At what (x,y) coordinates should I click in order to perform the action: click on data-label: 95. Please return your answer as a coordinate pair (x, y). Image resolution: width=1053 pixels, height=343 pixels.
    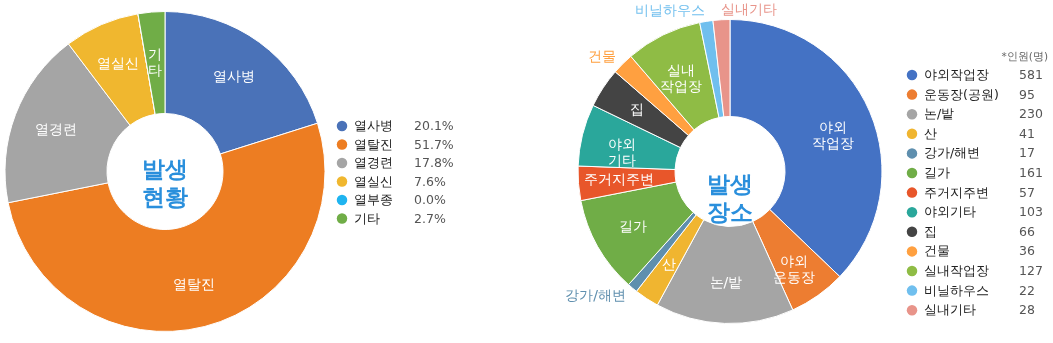
    Looking at the image, I should click on (1027, 94).